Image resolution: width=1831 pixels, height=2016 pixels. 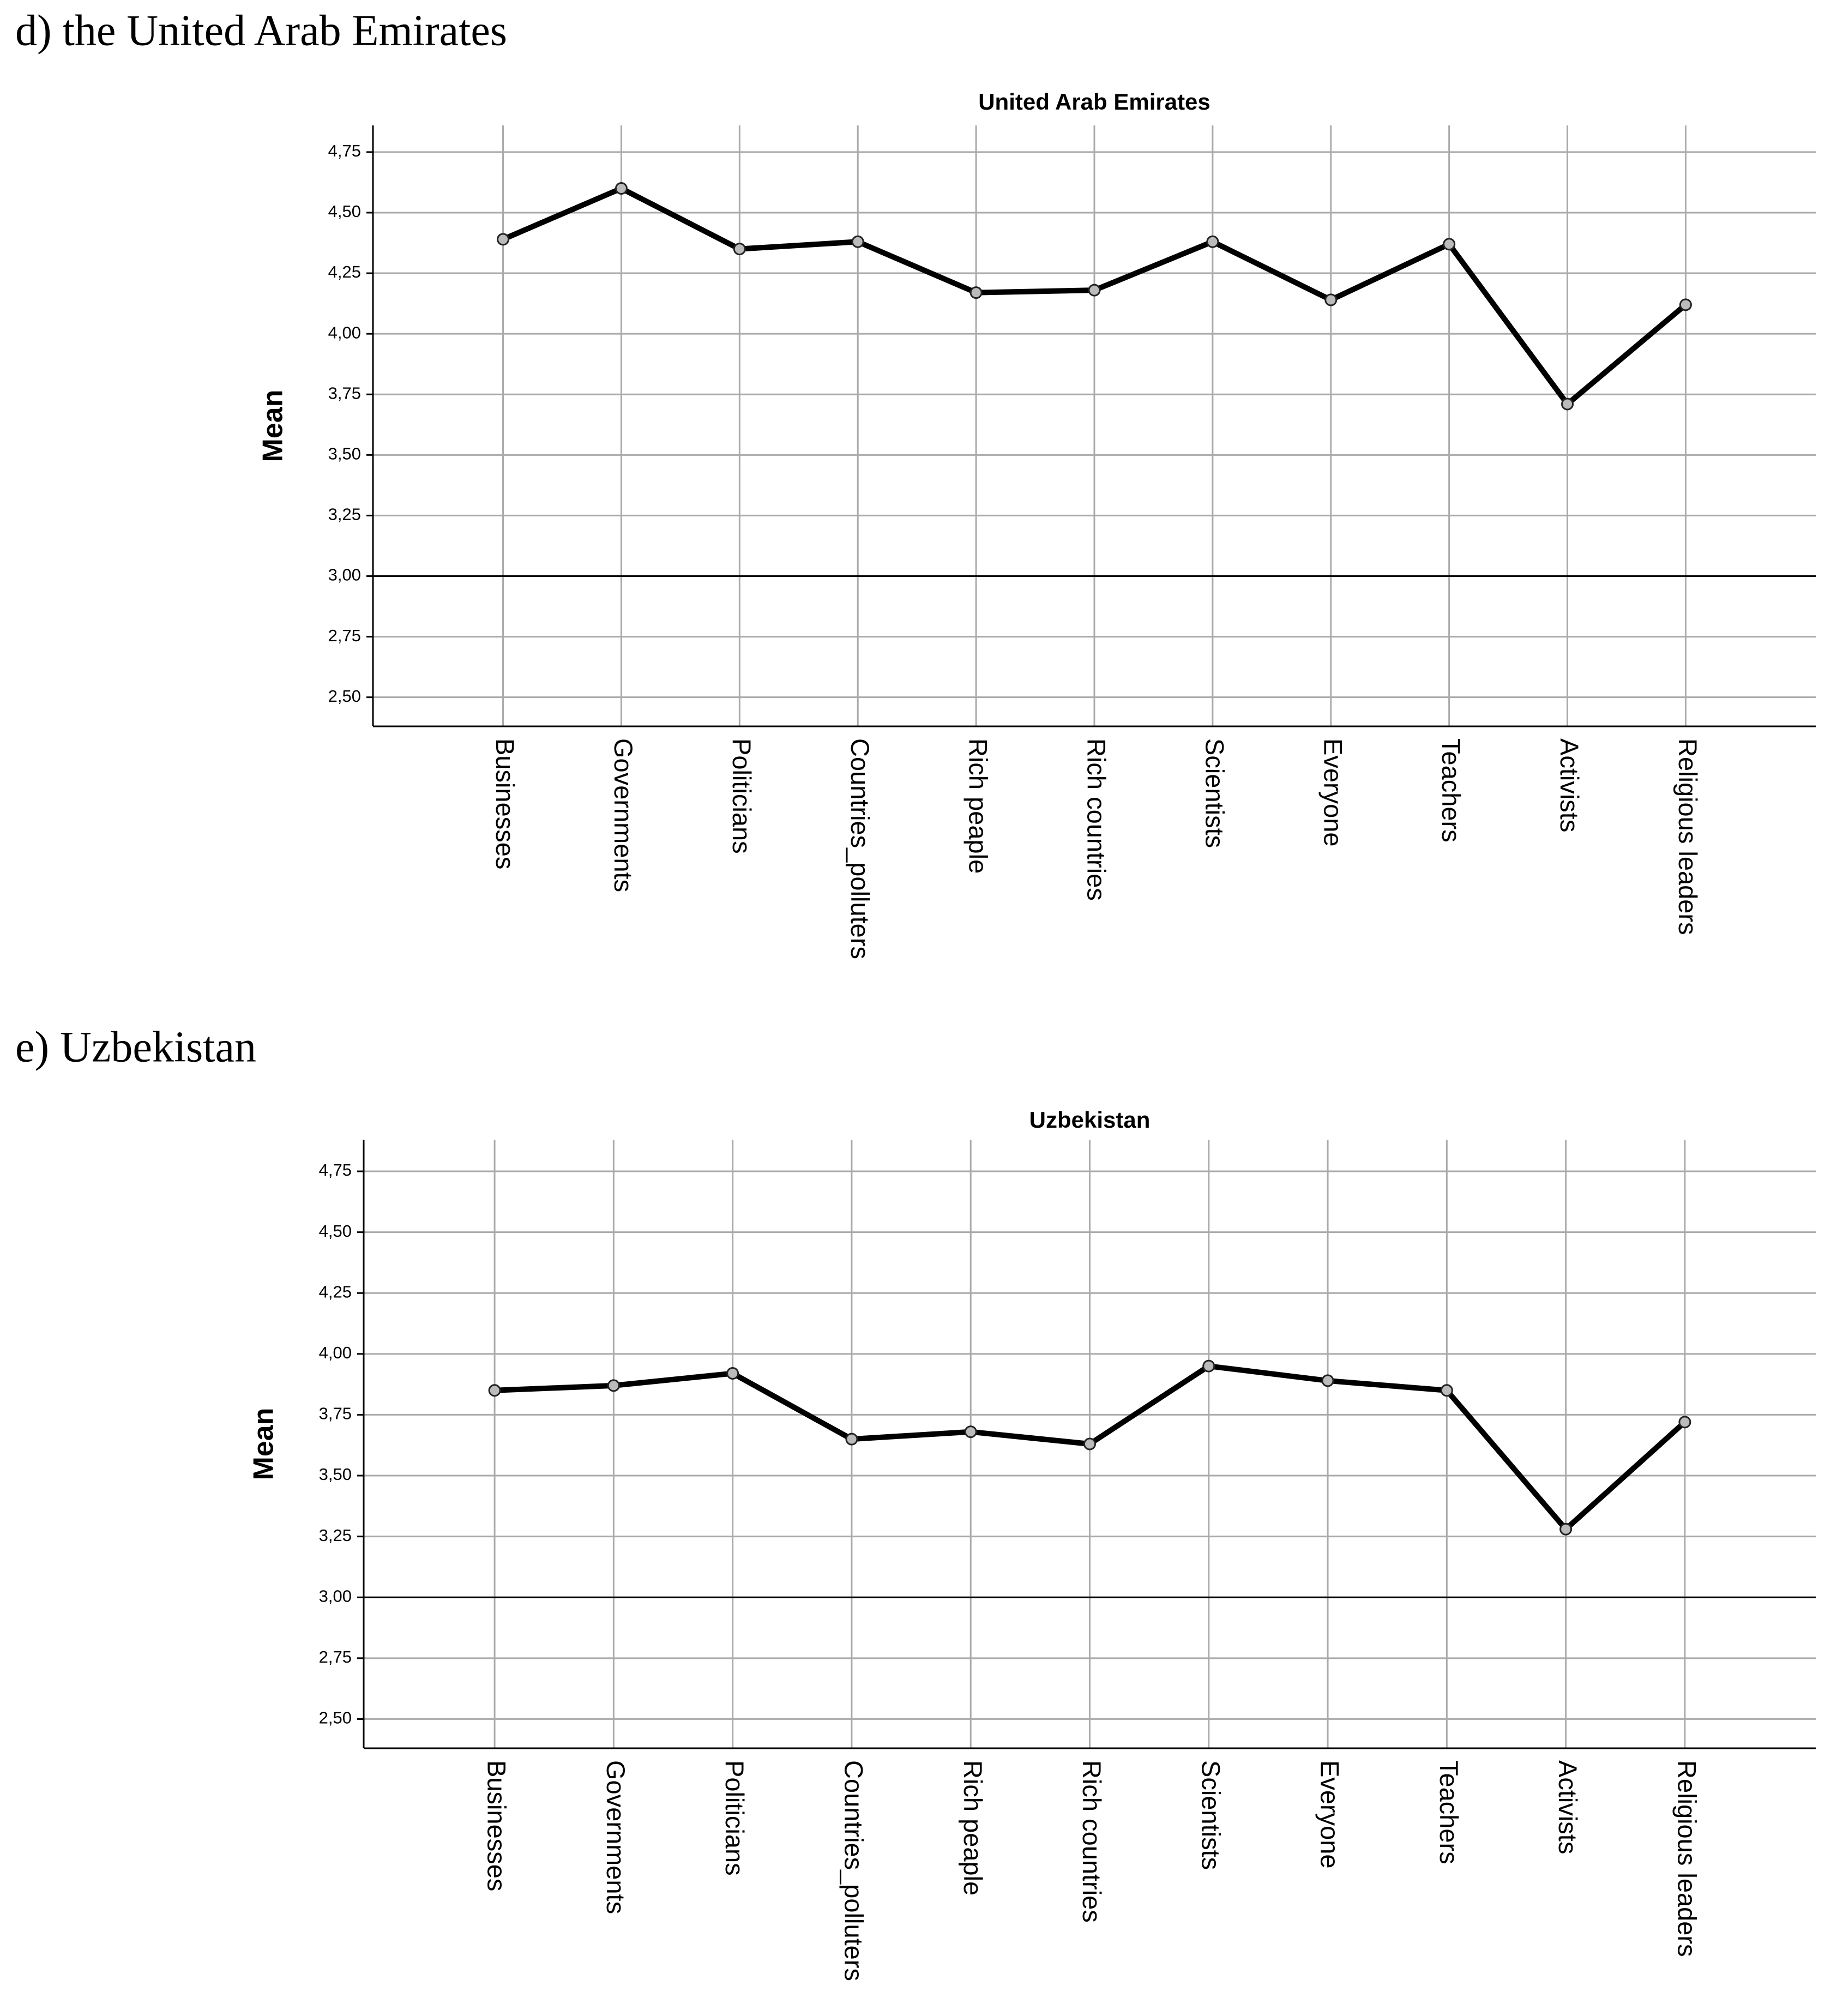 What do you see at coordinates (1094, 102) in the screenshot?
I see `chart-title: United Arab Emirates` at bounding box center [1094, 102].